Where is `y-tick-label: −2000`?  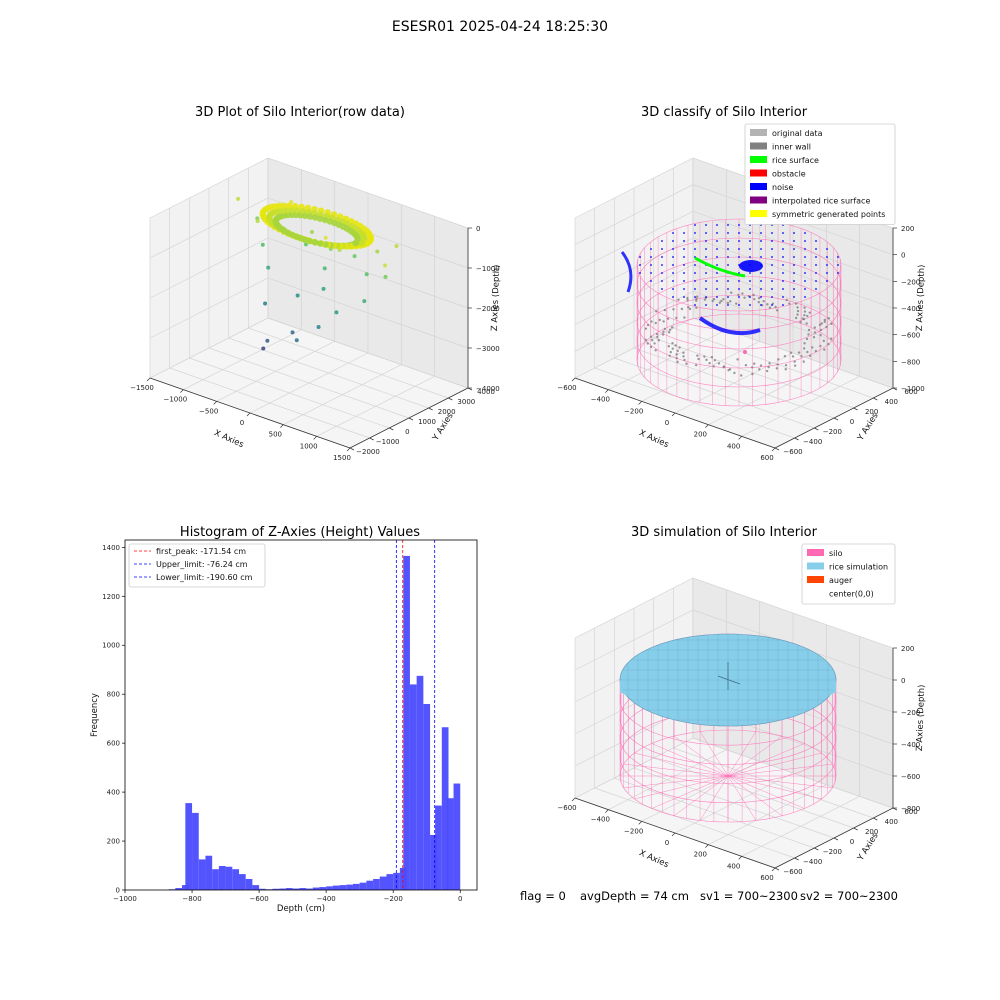 y-tick-label: −2000 is located at coordinates (368, 452).